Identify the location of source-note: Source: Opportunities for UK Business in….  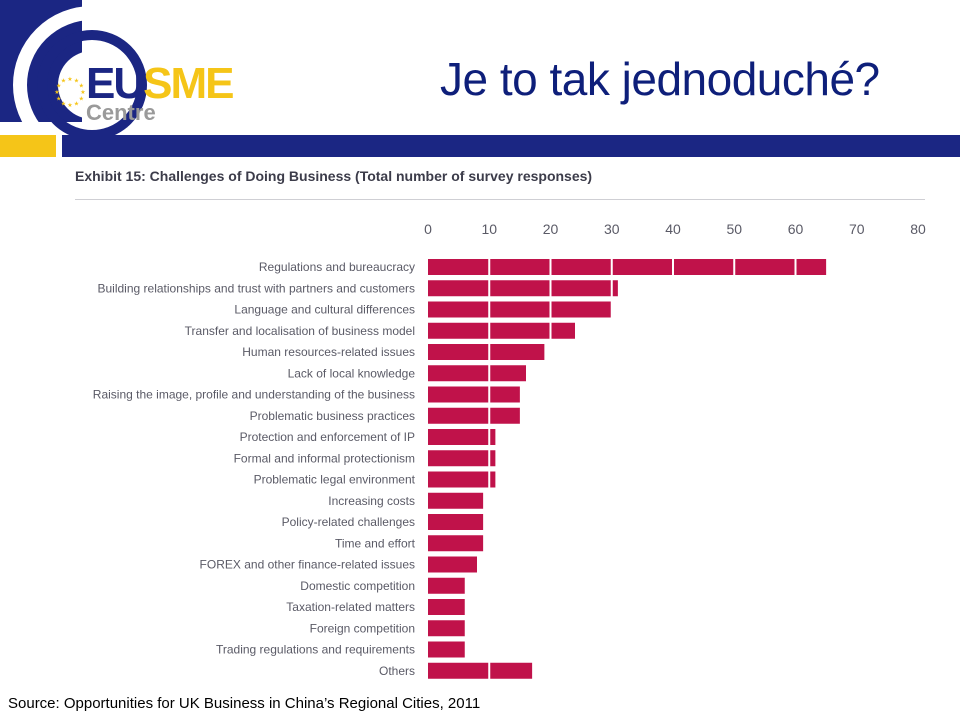
(244, 703).